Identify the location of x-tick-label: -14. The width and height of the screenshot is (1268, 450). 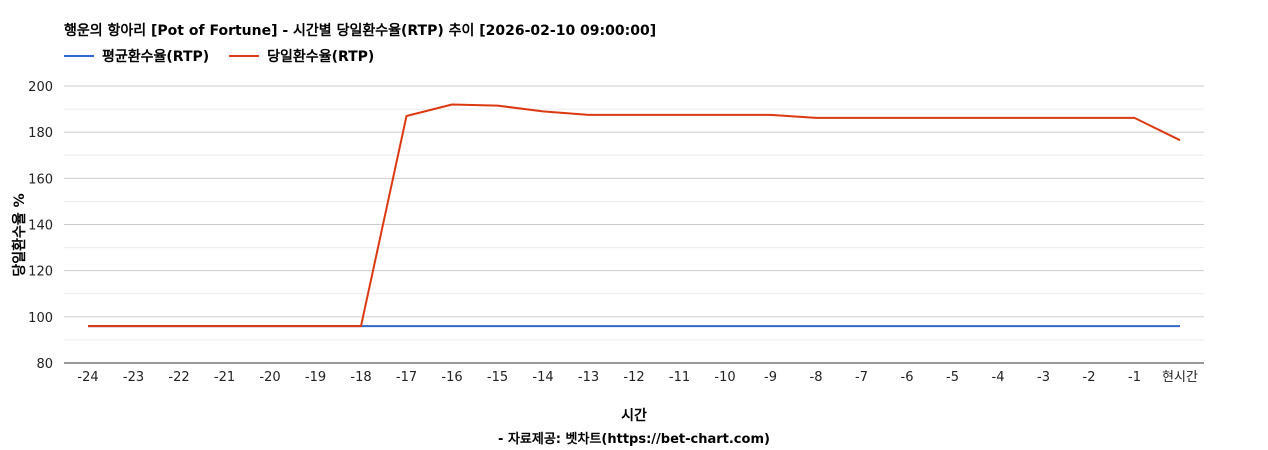
(542, 377).